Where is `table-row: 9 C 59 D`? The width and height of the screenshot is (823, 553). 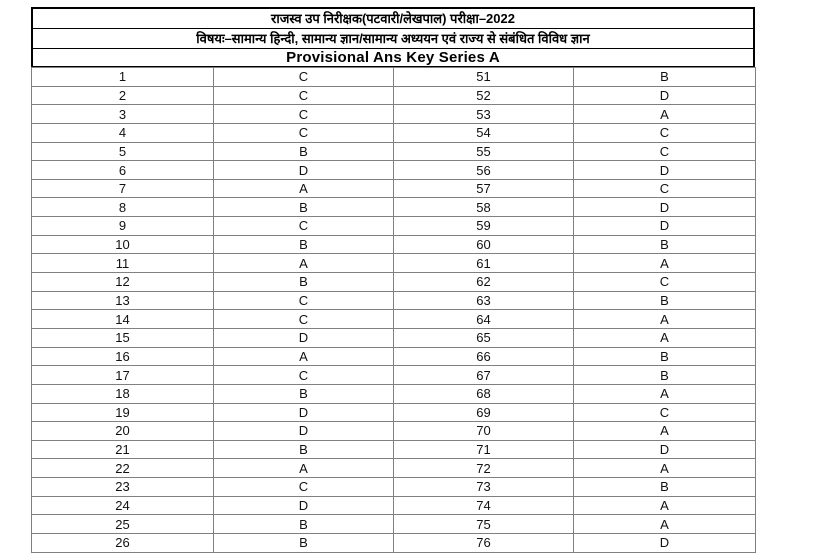
table-row: 9 C 59 D is located at coordinates (393, 226).